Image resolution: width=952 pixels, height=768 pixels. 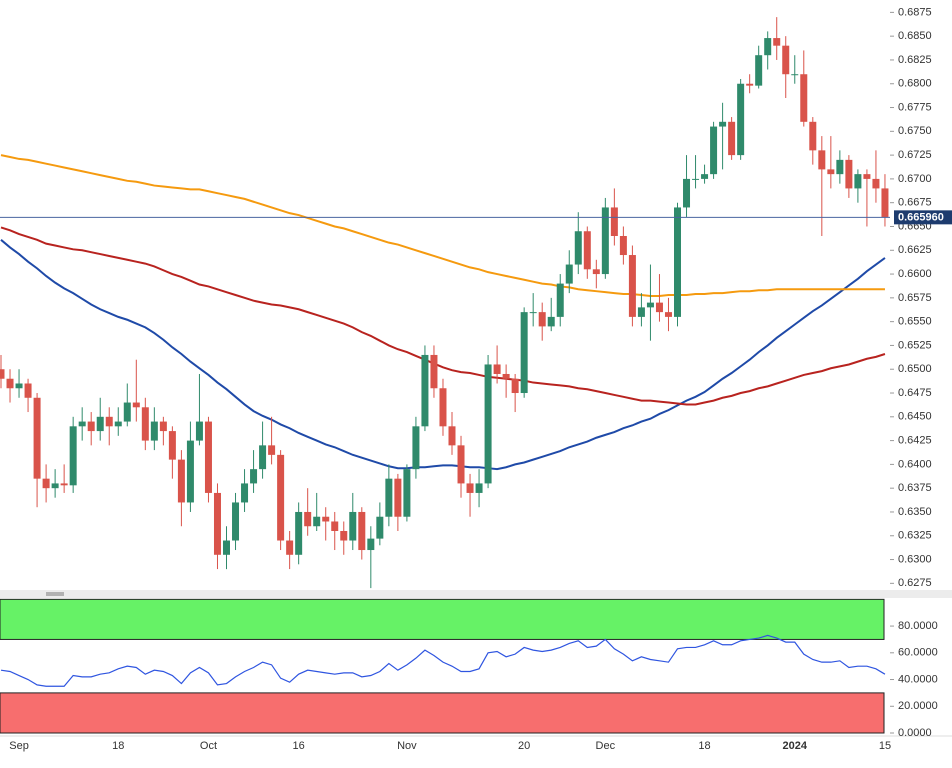 I want to click on y-tick-label: 0.0000, so click(x=915, y=733).